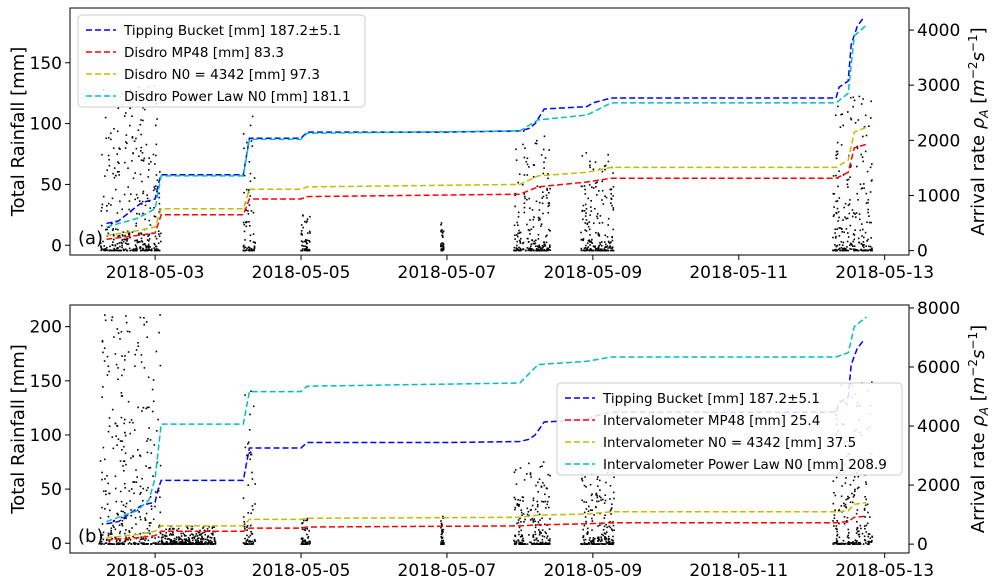  Describe the element at coordinates (301, 273) in the screenshot. I see `x-tick-label: 2018-05-05` at that location.